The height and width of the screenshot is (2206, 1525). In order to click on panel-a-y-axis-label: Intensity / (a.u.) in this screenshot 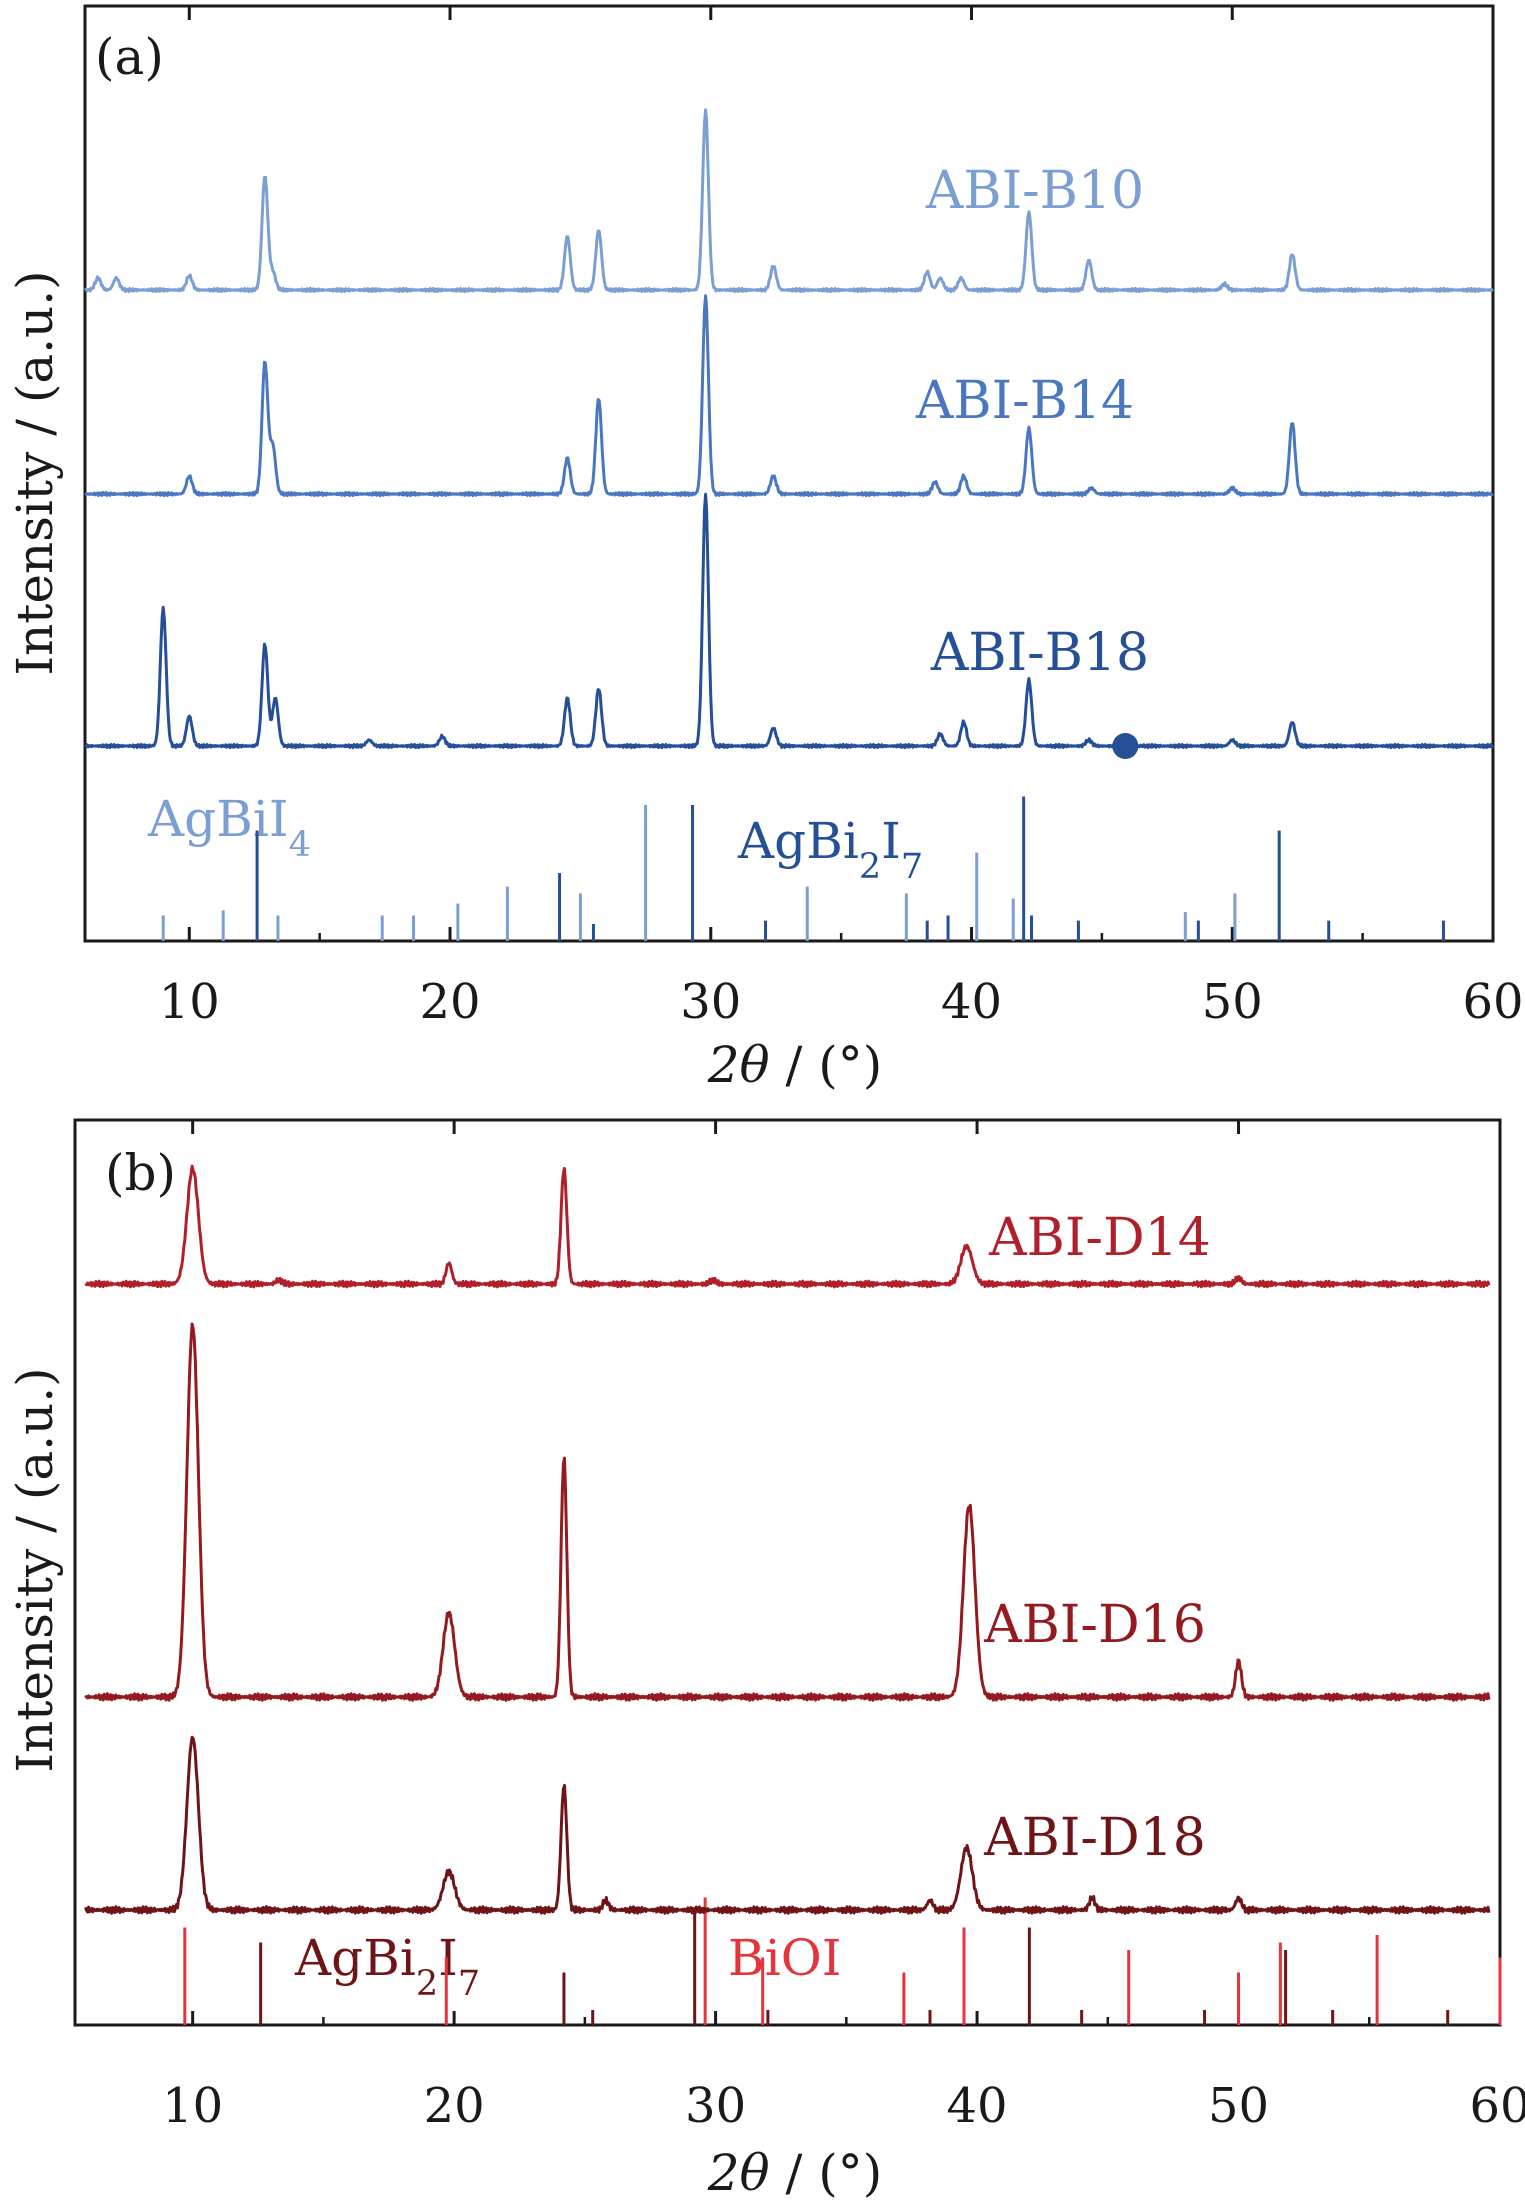, I will do `click(35, 472)`.